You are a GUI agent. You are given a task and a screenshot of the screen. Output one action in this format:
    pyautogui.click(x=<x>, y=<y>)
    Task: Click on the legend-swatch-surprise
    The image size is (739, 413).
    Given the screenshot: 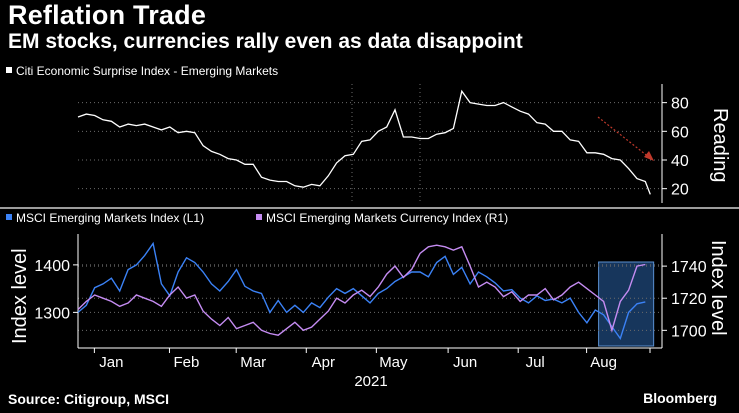 What is the action you would take?
    pyautogui.click(x=9, y=70)
    